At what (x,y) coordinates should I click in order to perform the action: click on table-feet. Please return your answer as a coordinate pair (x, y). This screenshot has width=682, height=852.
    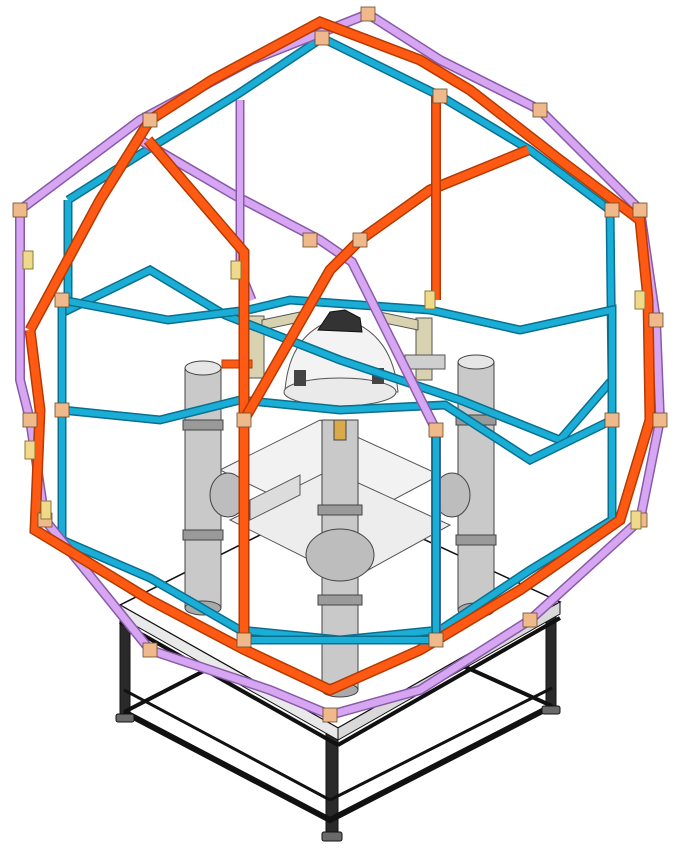
    Looking at the image, I should click on (338, 773).